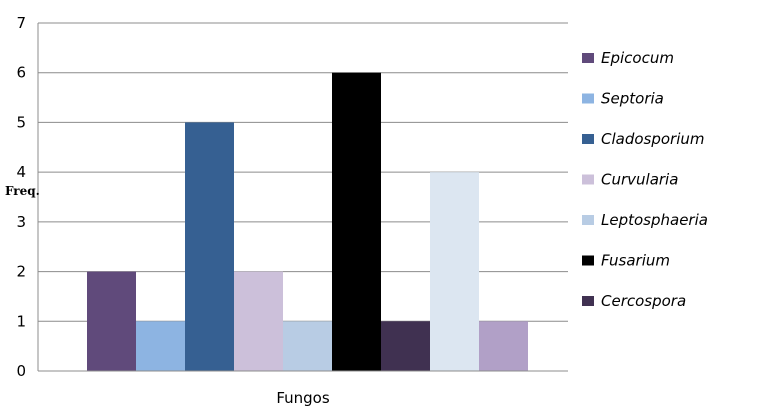 This screenshot has height=409, width=760. I want to click on legend-label: Cercospora, so click(643, 301).